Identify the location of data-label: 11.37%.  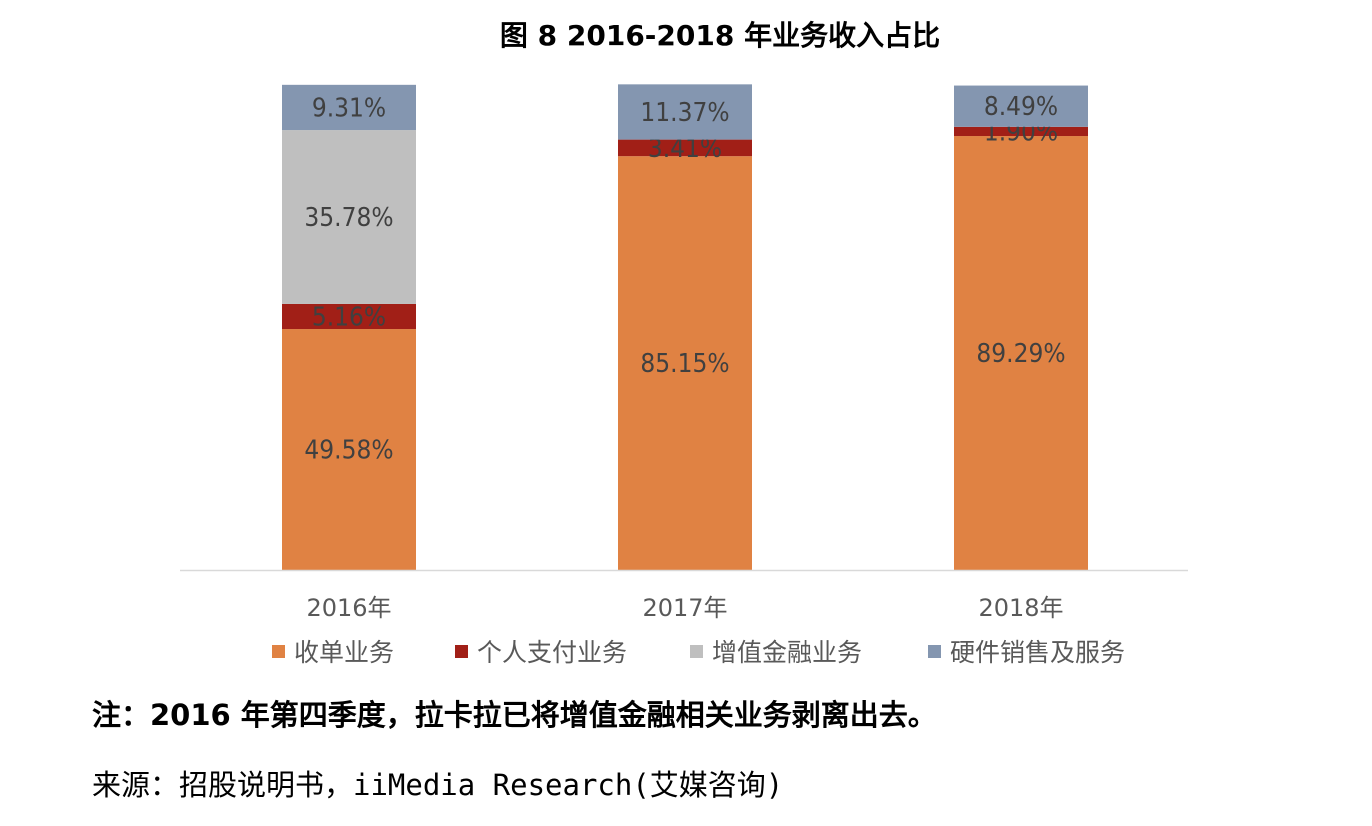
(684, 113).